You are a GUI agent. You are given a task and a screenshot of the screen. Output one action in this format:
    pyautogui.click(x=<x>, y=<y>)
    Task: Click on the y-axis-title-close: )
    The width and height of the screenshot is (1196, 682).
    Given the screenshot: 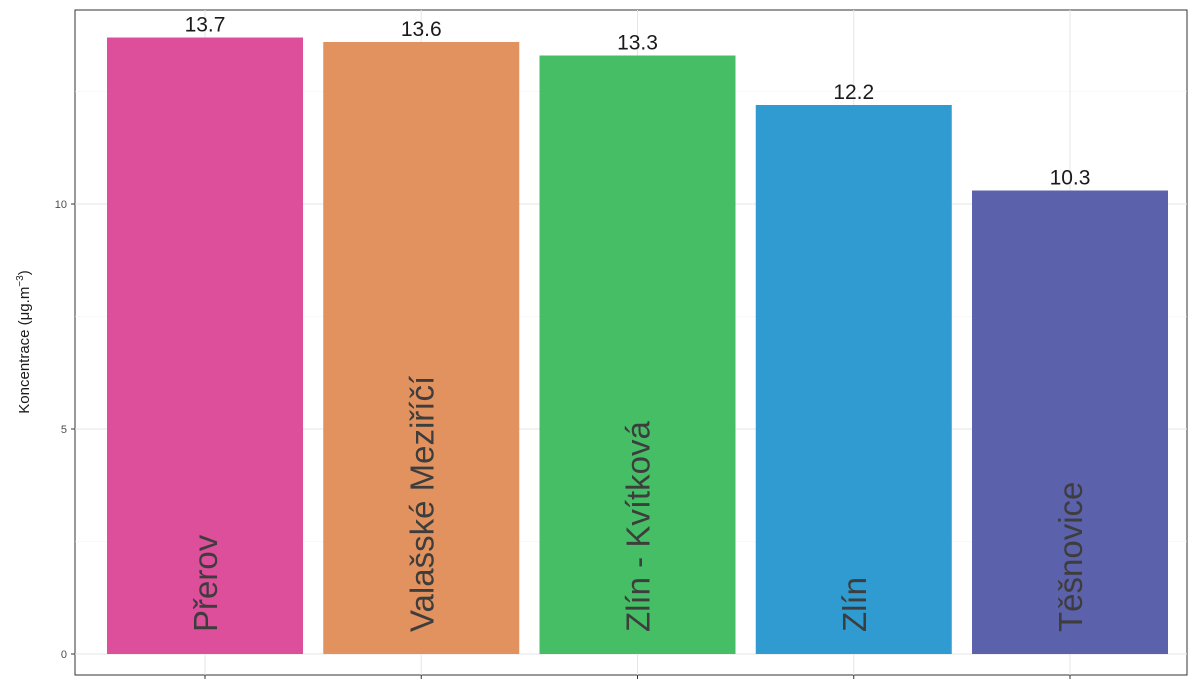 What is the action you would take?
    pyautogui.click(x=24, y=272)
    